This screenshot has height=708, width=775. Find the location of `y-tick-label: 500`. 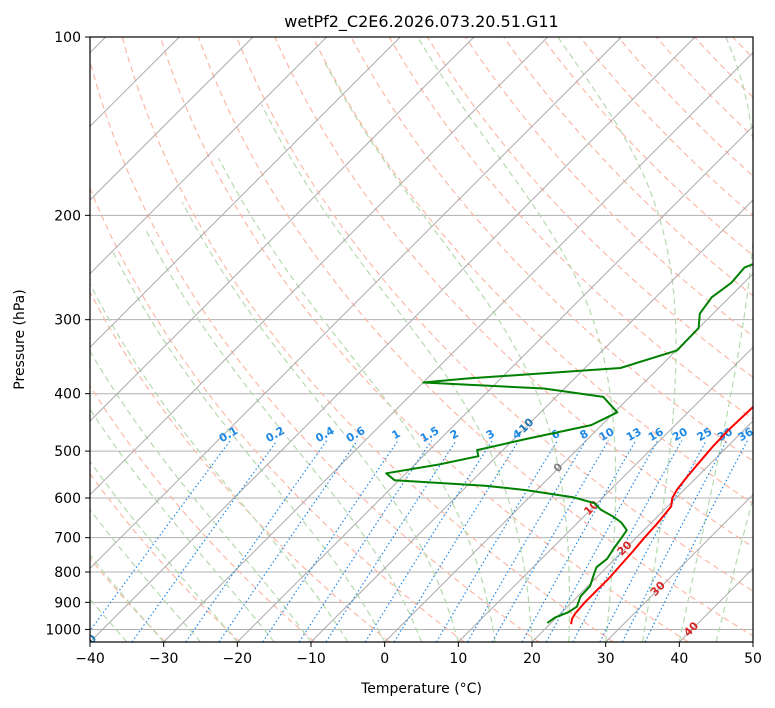

y-tick-label: 500 is located at coordinates (67, 452).